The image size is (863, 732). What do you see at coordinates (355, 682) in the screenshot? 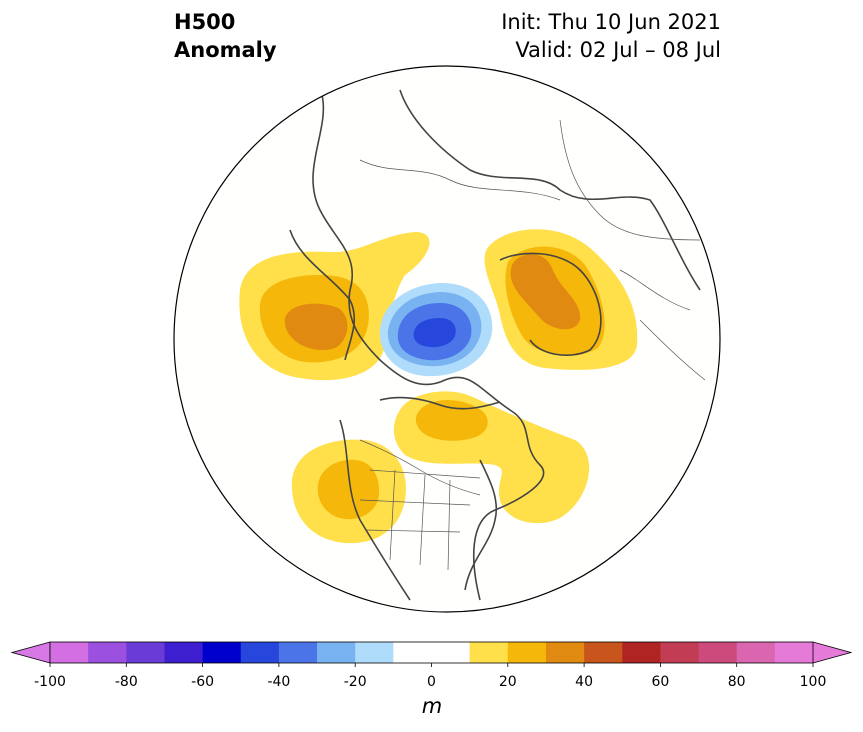
I see `colorbar-tick-label: -20` at bounding box center [355, 682].